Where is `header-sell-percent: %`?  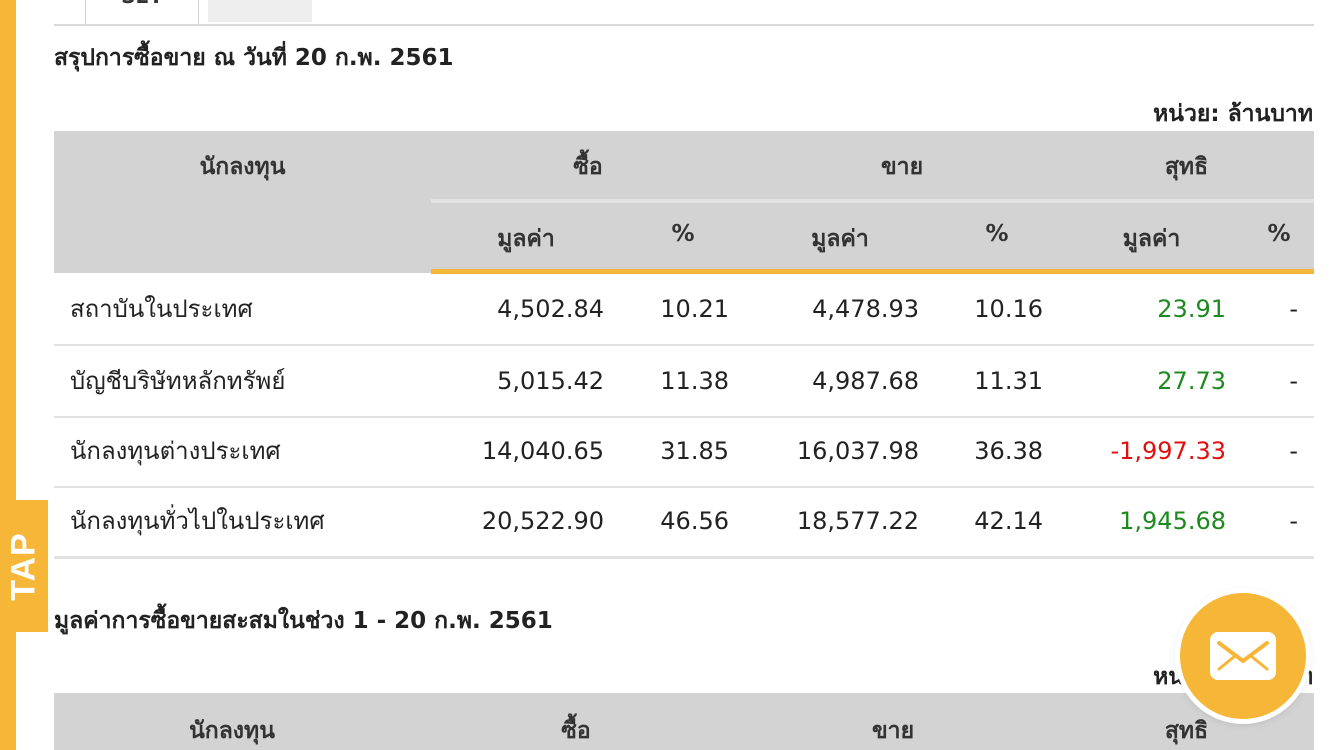
header-sell-percent: % is located at coordinates (997, 234).